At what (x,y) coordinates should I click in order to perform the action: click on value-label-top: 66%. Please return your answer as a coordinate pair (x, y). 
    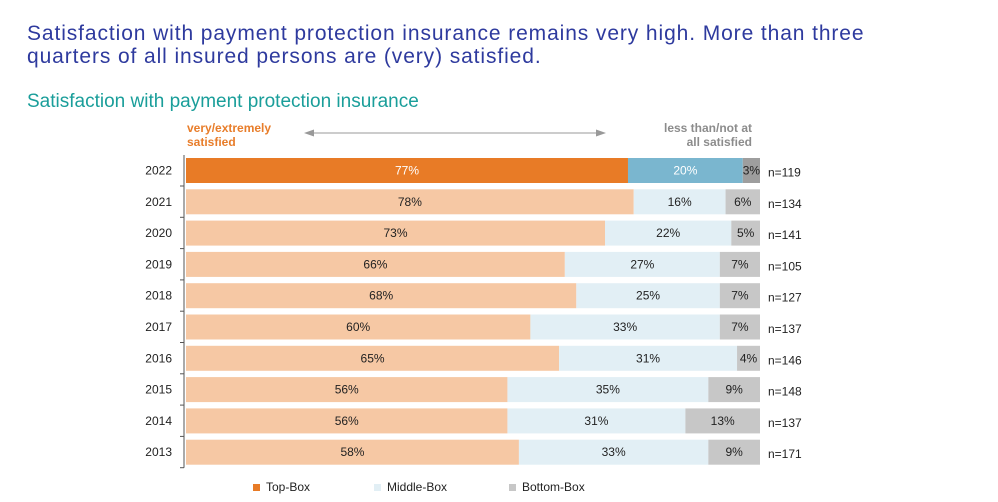
    Looking at the image, I should click on (375, 264).